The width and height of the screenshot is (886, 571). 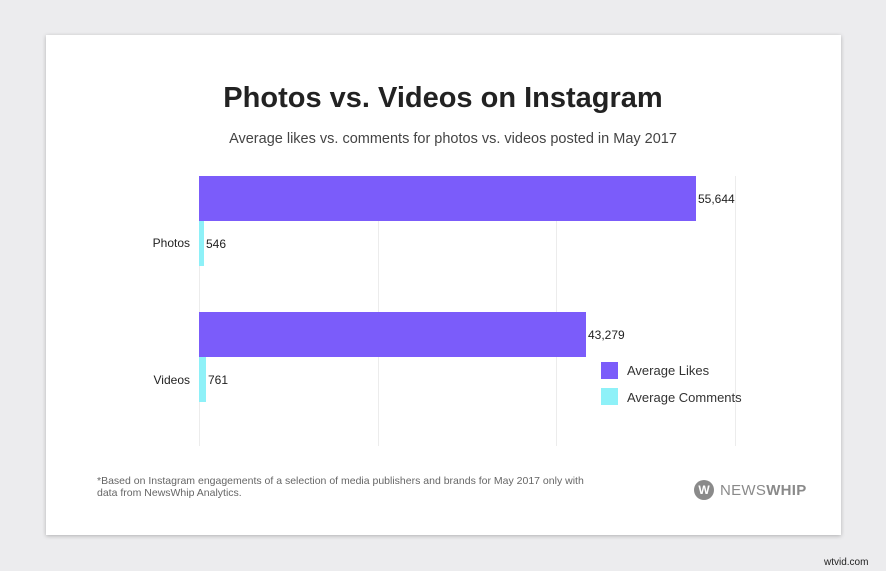 I want to click on watermark: wtvid.com, so click(x=846, y=562).